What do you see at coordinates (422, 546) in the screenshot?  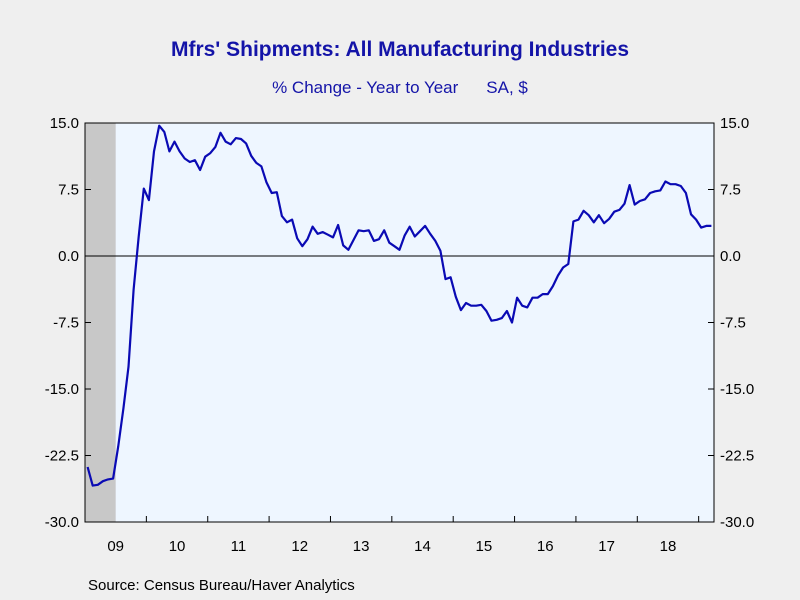 I see `x-tick-label: 14` at bounding box center [422, 546].